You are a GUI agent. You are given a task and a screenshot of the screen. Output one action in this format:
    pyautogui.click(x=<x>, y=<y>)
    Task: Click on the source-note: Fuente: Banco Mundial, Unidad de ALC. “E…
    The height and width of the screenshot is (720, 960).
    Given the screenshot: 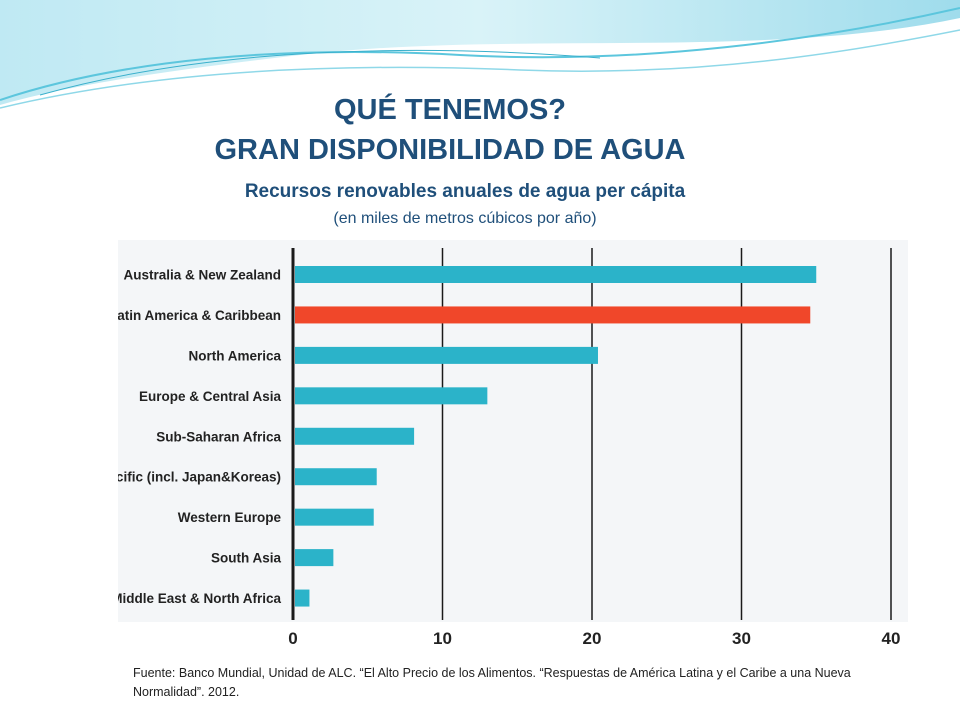 What is the action you would take?
    pyautogui.click(x=492, y=682)
    